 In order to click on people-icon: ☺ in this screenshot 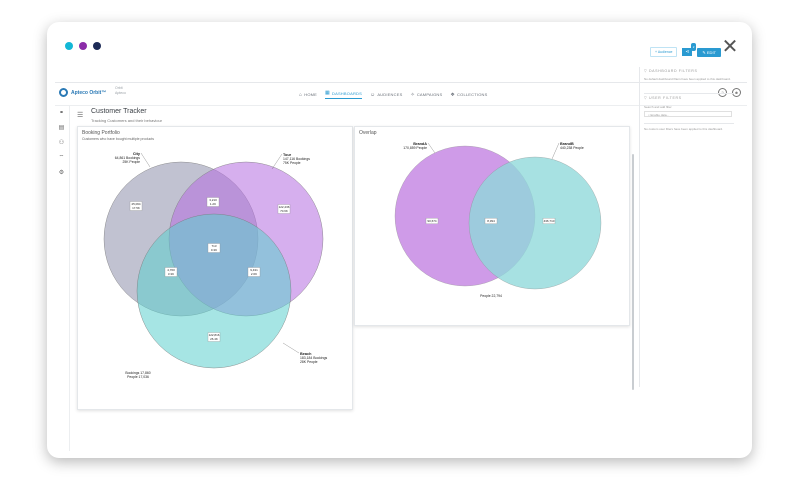, I will do `click(373, 94)`.